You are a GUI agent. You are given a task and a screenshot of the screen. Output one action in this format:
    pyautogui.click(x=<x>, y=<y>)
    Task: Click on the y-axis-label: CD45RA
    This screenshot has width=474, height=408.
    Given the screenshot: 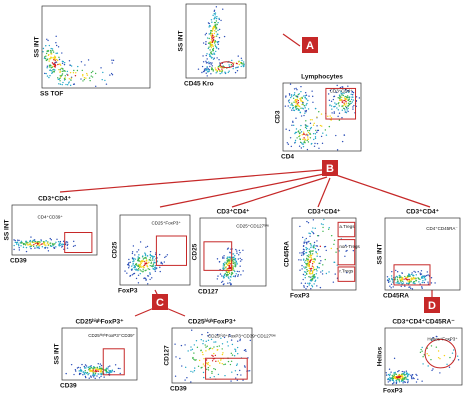 What is the action you would take?
    pyautogui.click(x=287, y=254)
    